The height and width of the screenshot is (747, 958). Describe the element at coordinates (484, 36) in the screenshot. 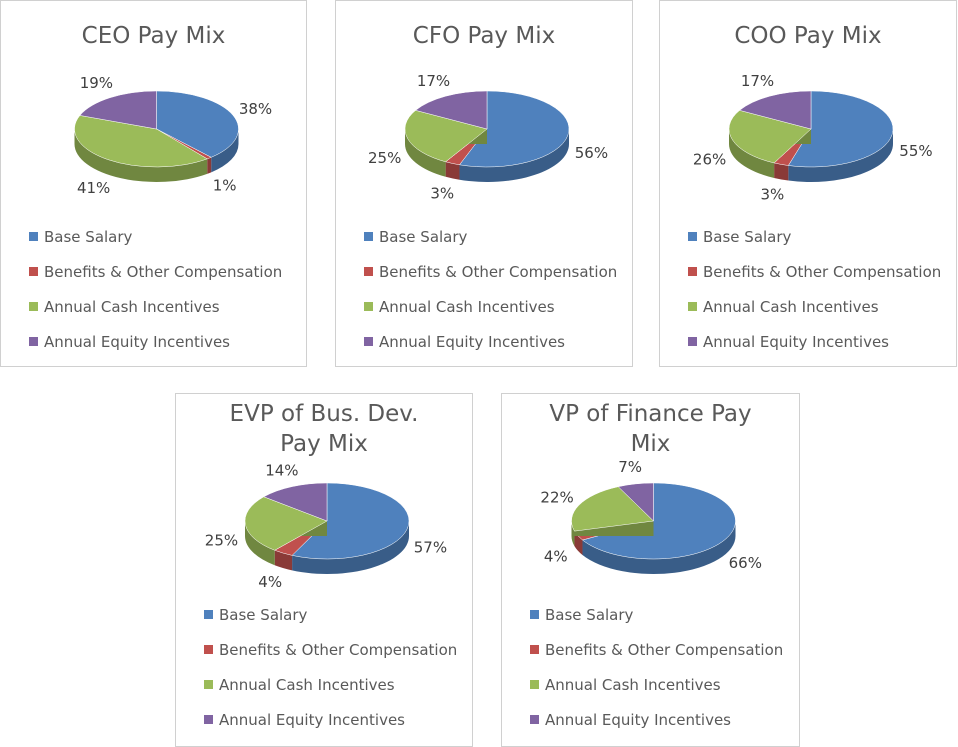

I see `chart-title: CFO Pay Mix` at that location.